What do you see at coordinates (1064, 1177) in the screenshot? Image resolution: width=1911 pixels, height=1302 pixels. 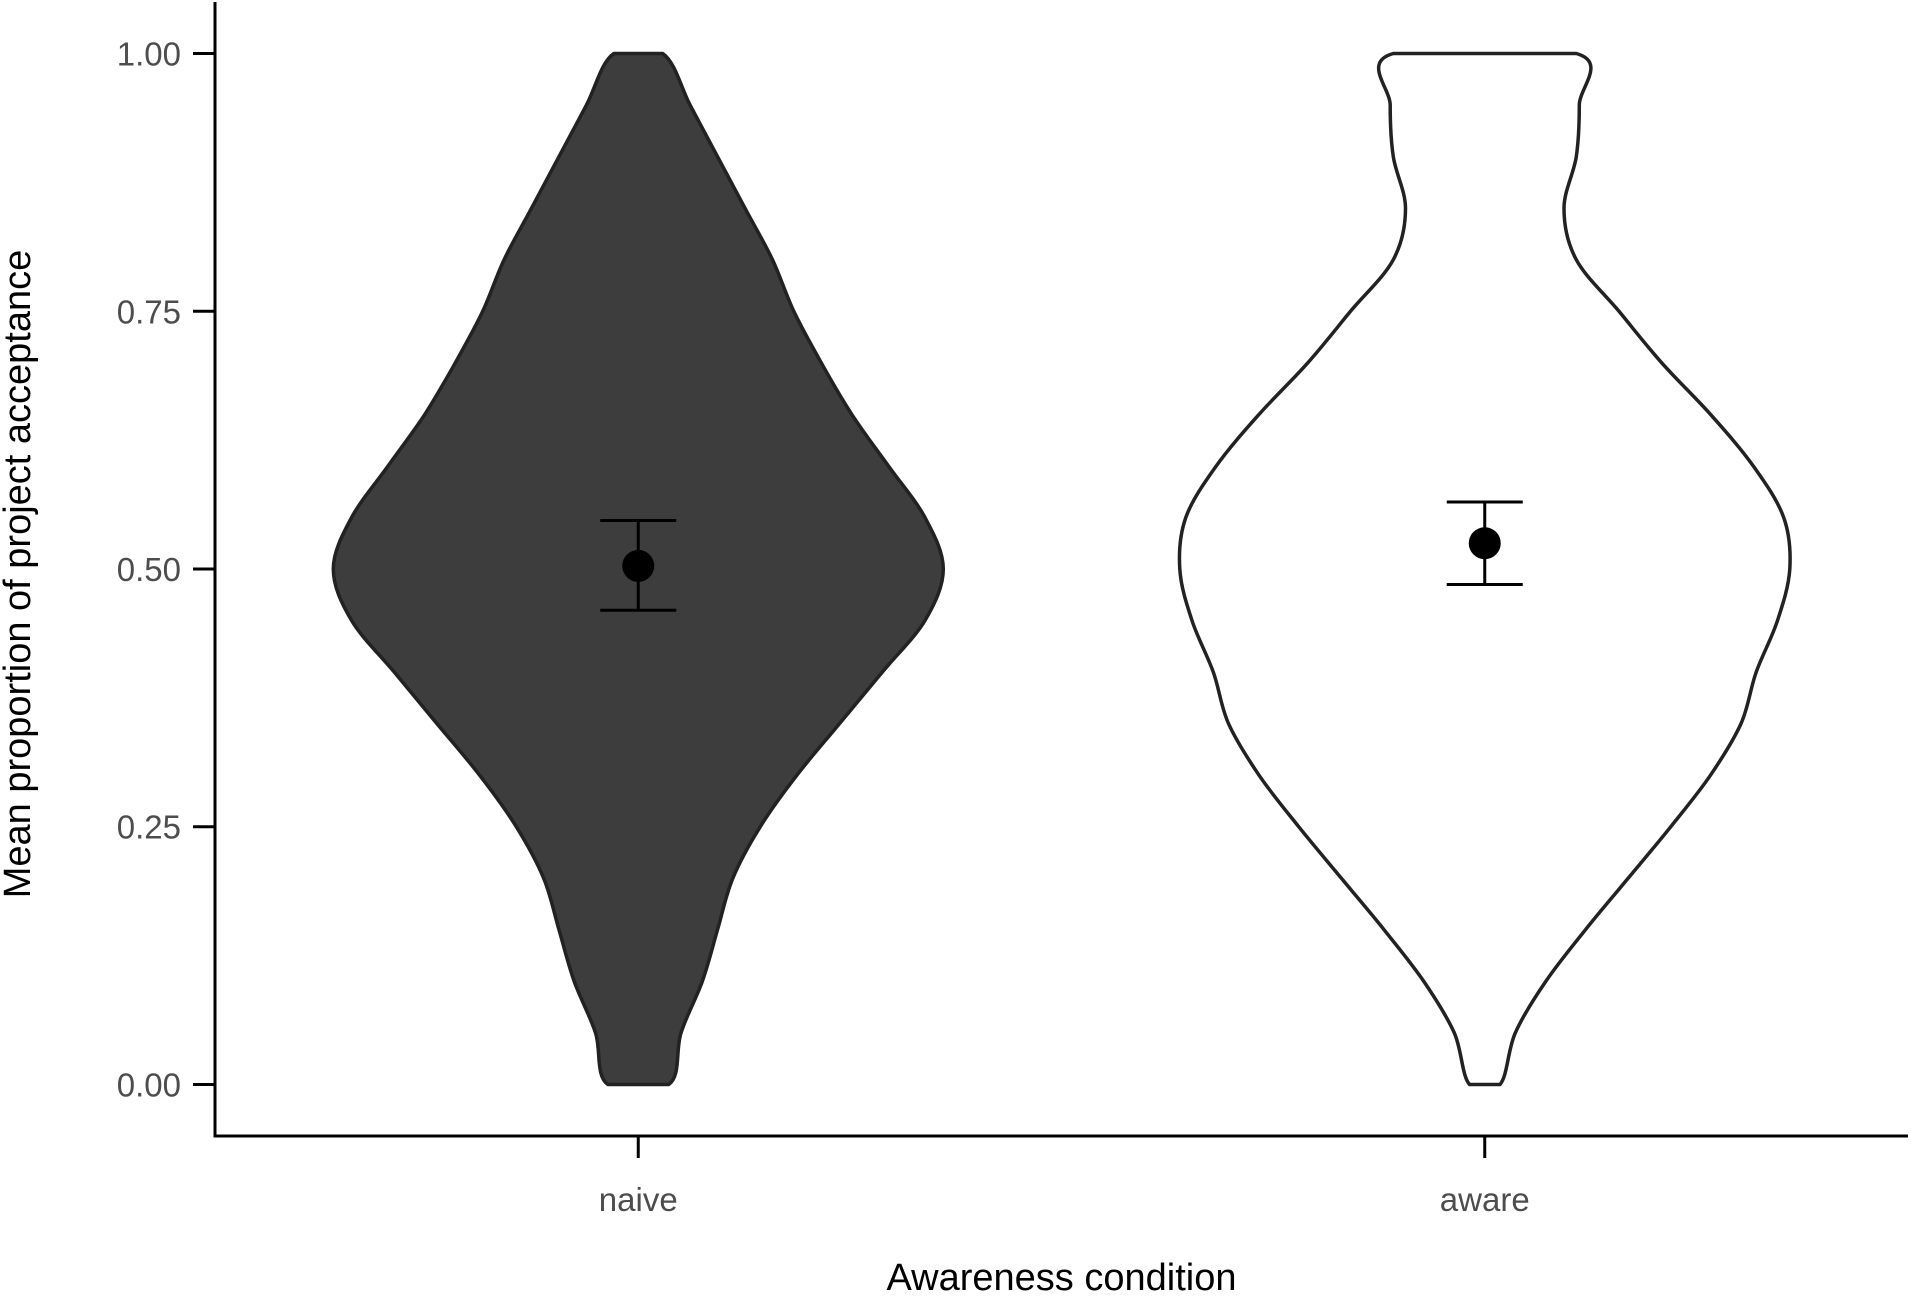 I see `x-ticks: naive aware` at bounding box center [1064, 1177].